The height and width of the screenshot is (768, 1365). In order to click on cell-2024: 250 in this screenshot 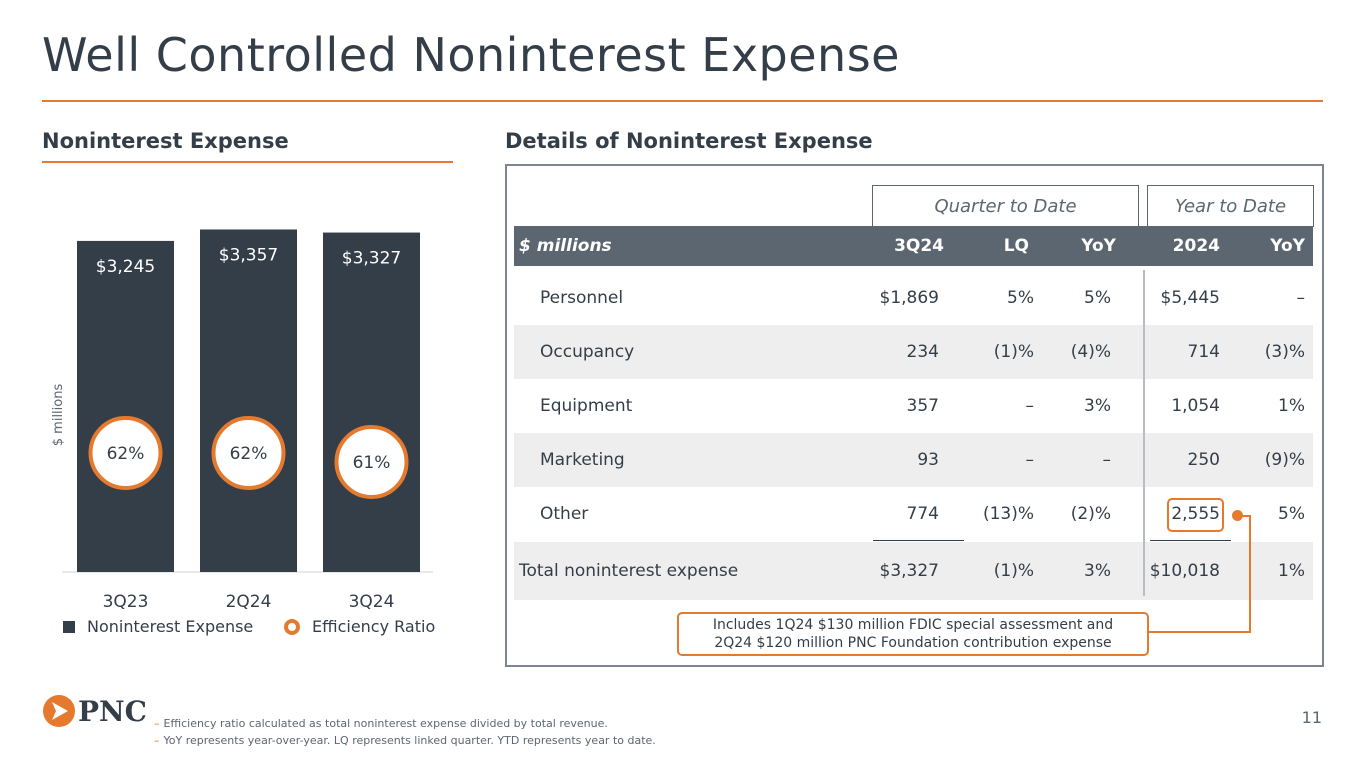, I will do `click(1203, 460)`.